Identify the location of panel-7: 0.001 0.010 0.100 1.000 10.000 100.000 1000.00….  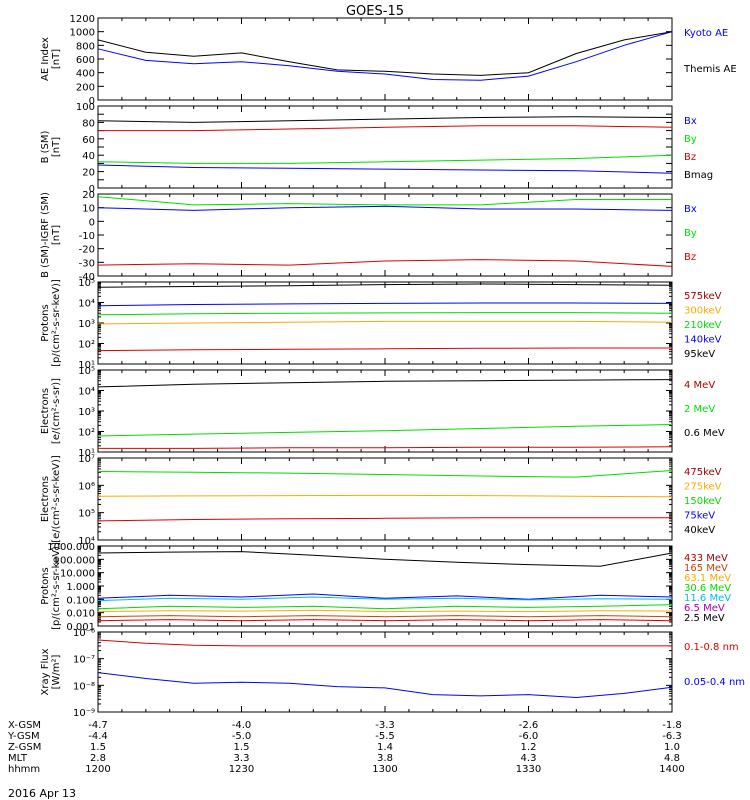
(385, 587).